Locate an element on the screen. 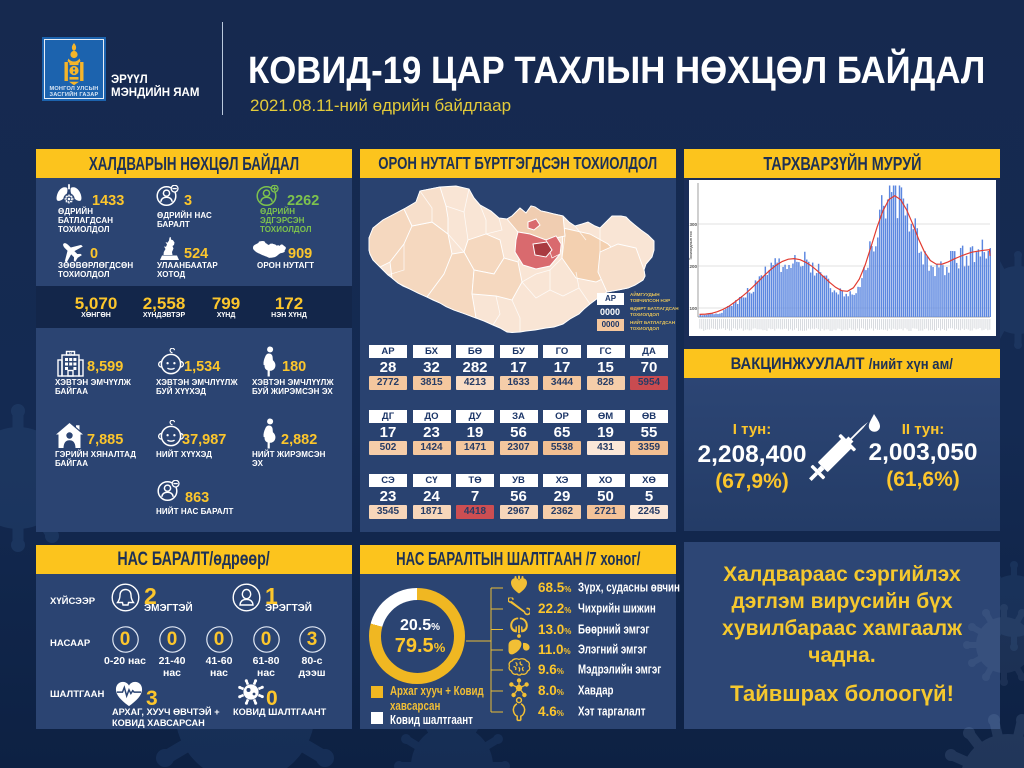  svg-text: 200 is located at coordinates (693, 266).